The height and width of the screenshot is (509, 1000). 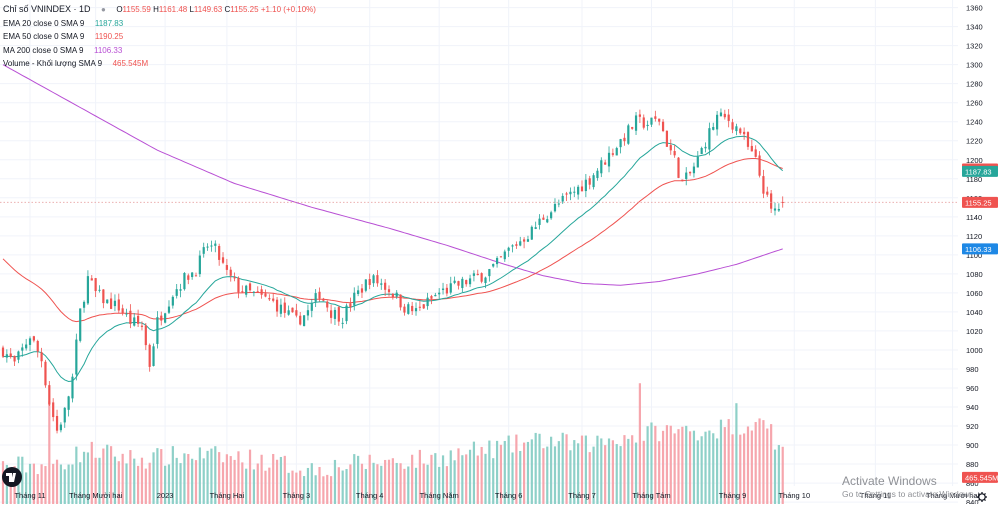 What do you see at coordinates (47, 9) in the screenshot?
I see `symbol-title: Chỉ số VNINDEX · 1D` at bounding box center [47, 9].